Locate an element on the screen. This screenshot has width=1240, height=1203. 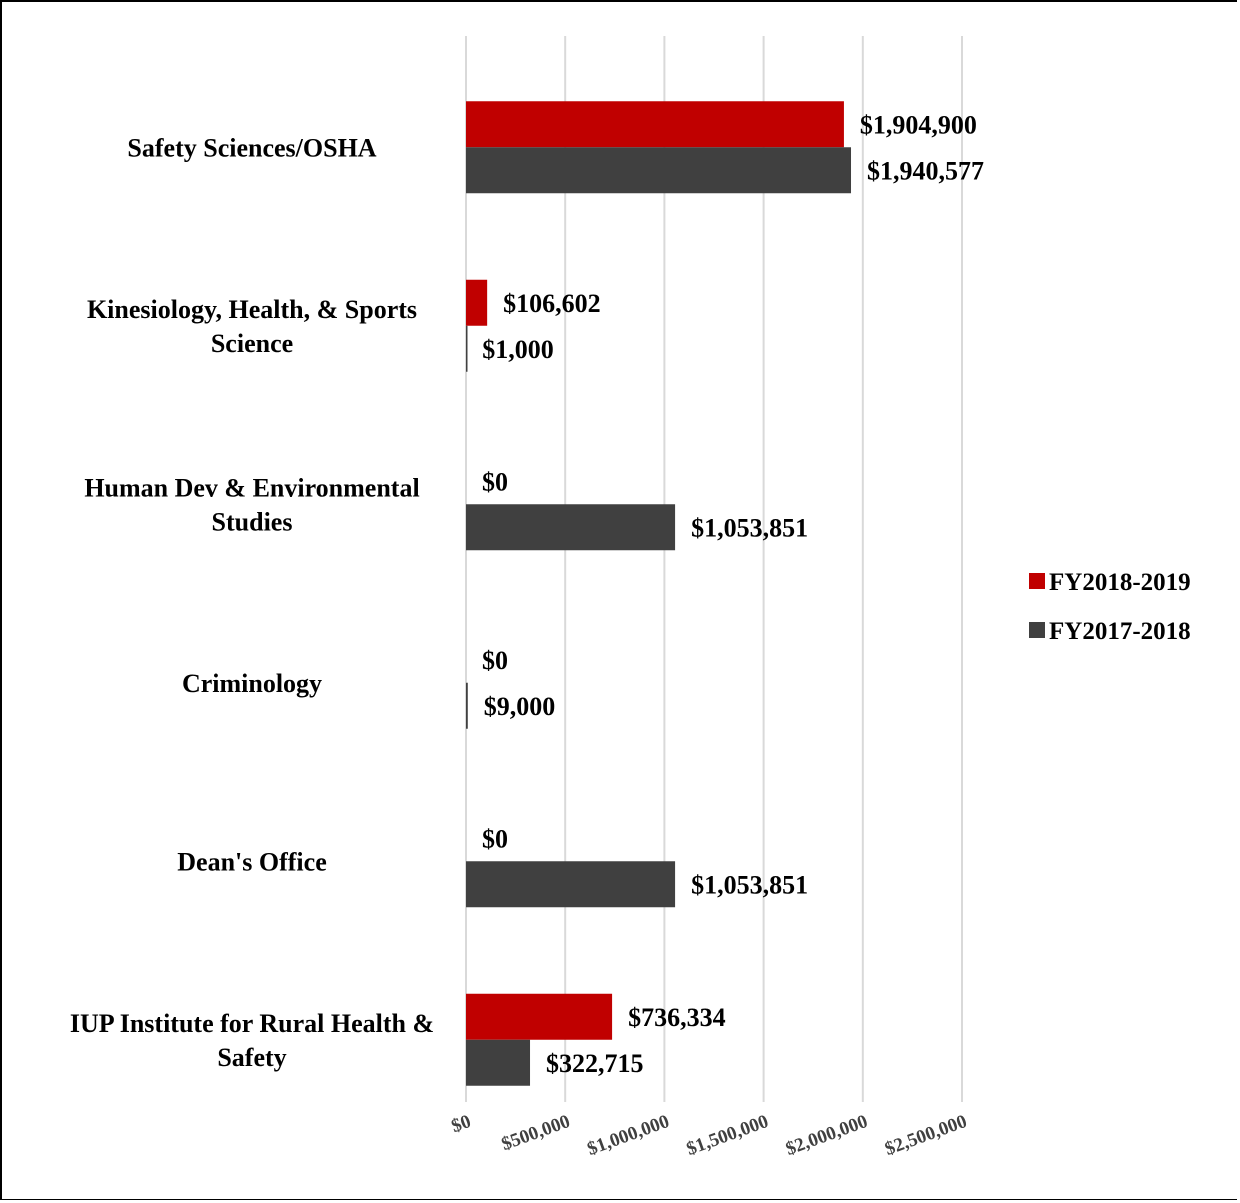
data-label: $1,940,577 is located at coordinates (925, 170).